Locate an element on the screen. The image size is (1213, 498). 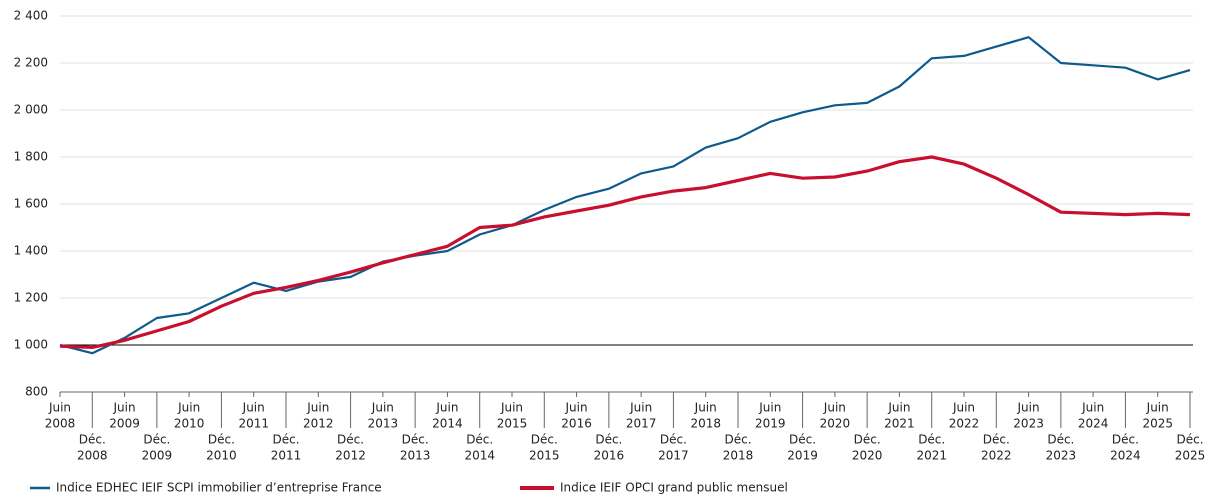
legend-label: Indice IEIF OPCI grand public mensuel is located at coordinates (674, 488).